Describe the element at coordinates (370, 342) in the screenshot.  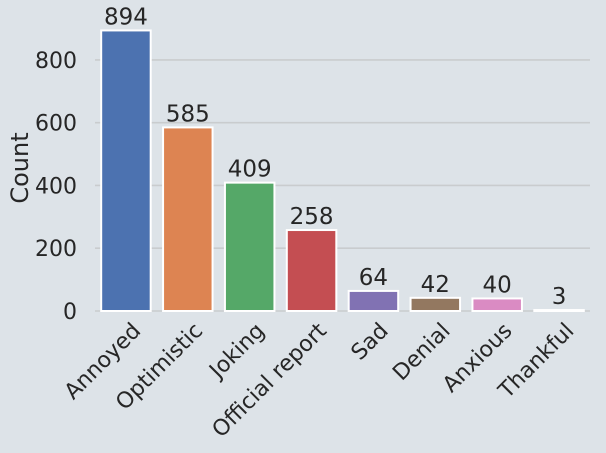
I see `x-tick-label: Sad` at that location.